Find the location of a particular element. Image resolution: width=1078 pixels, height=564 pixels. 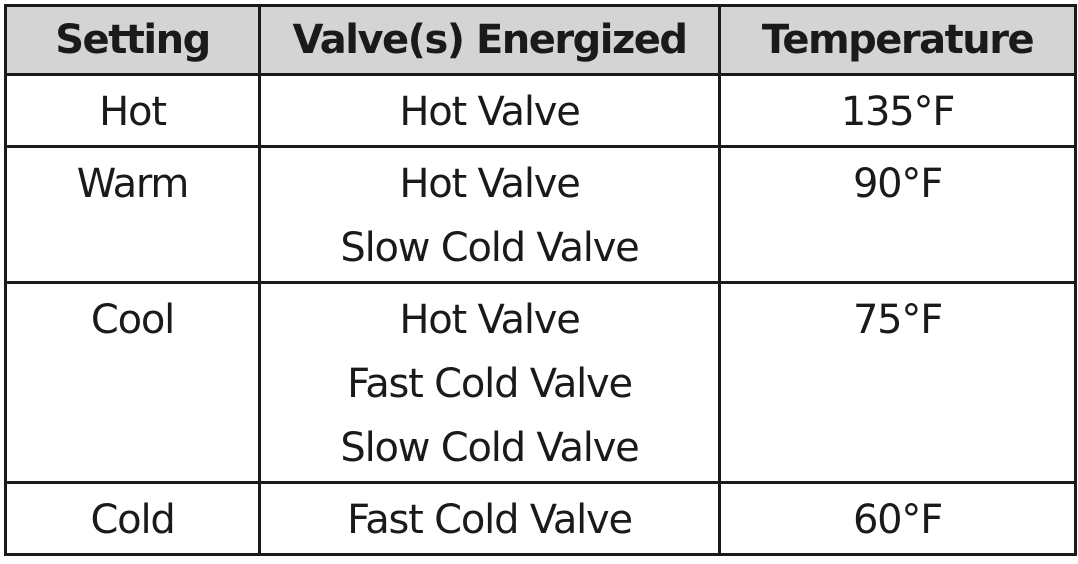

valves-cell: Fast Cold Valve is located at coordinates (489, 518).